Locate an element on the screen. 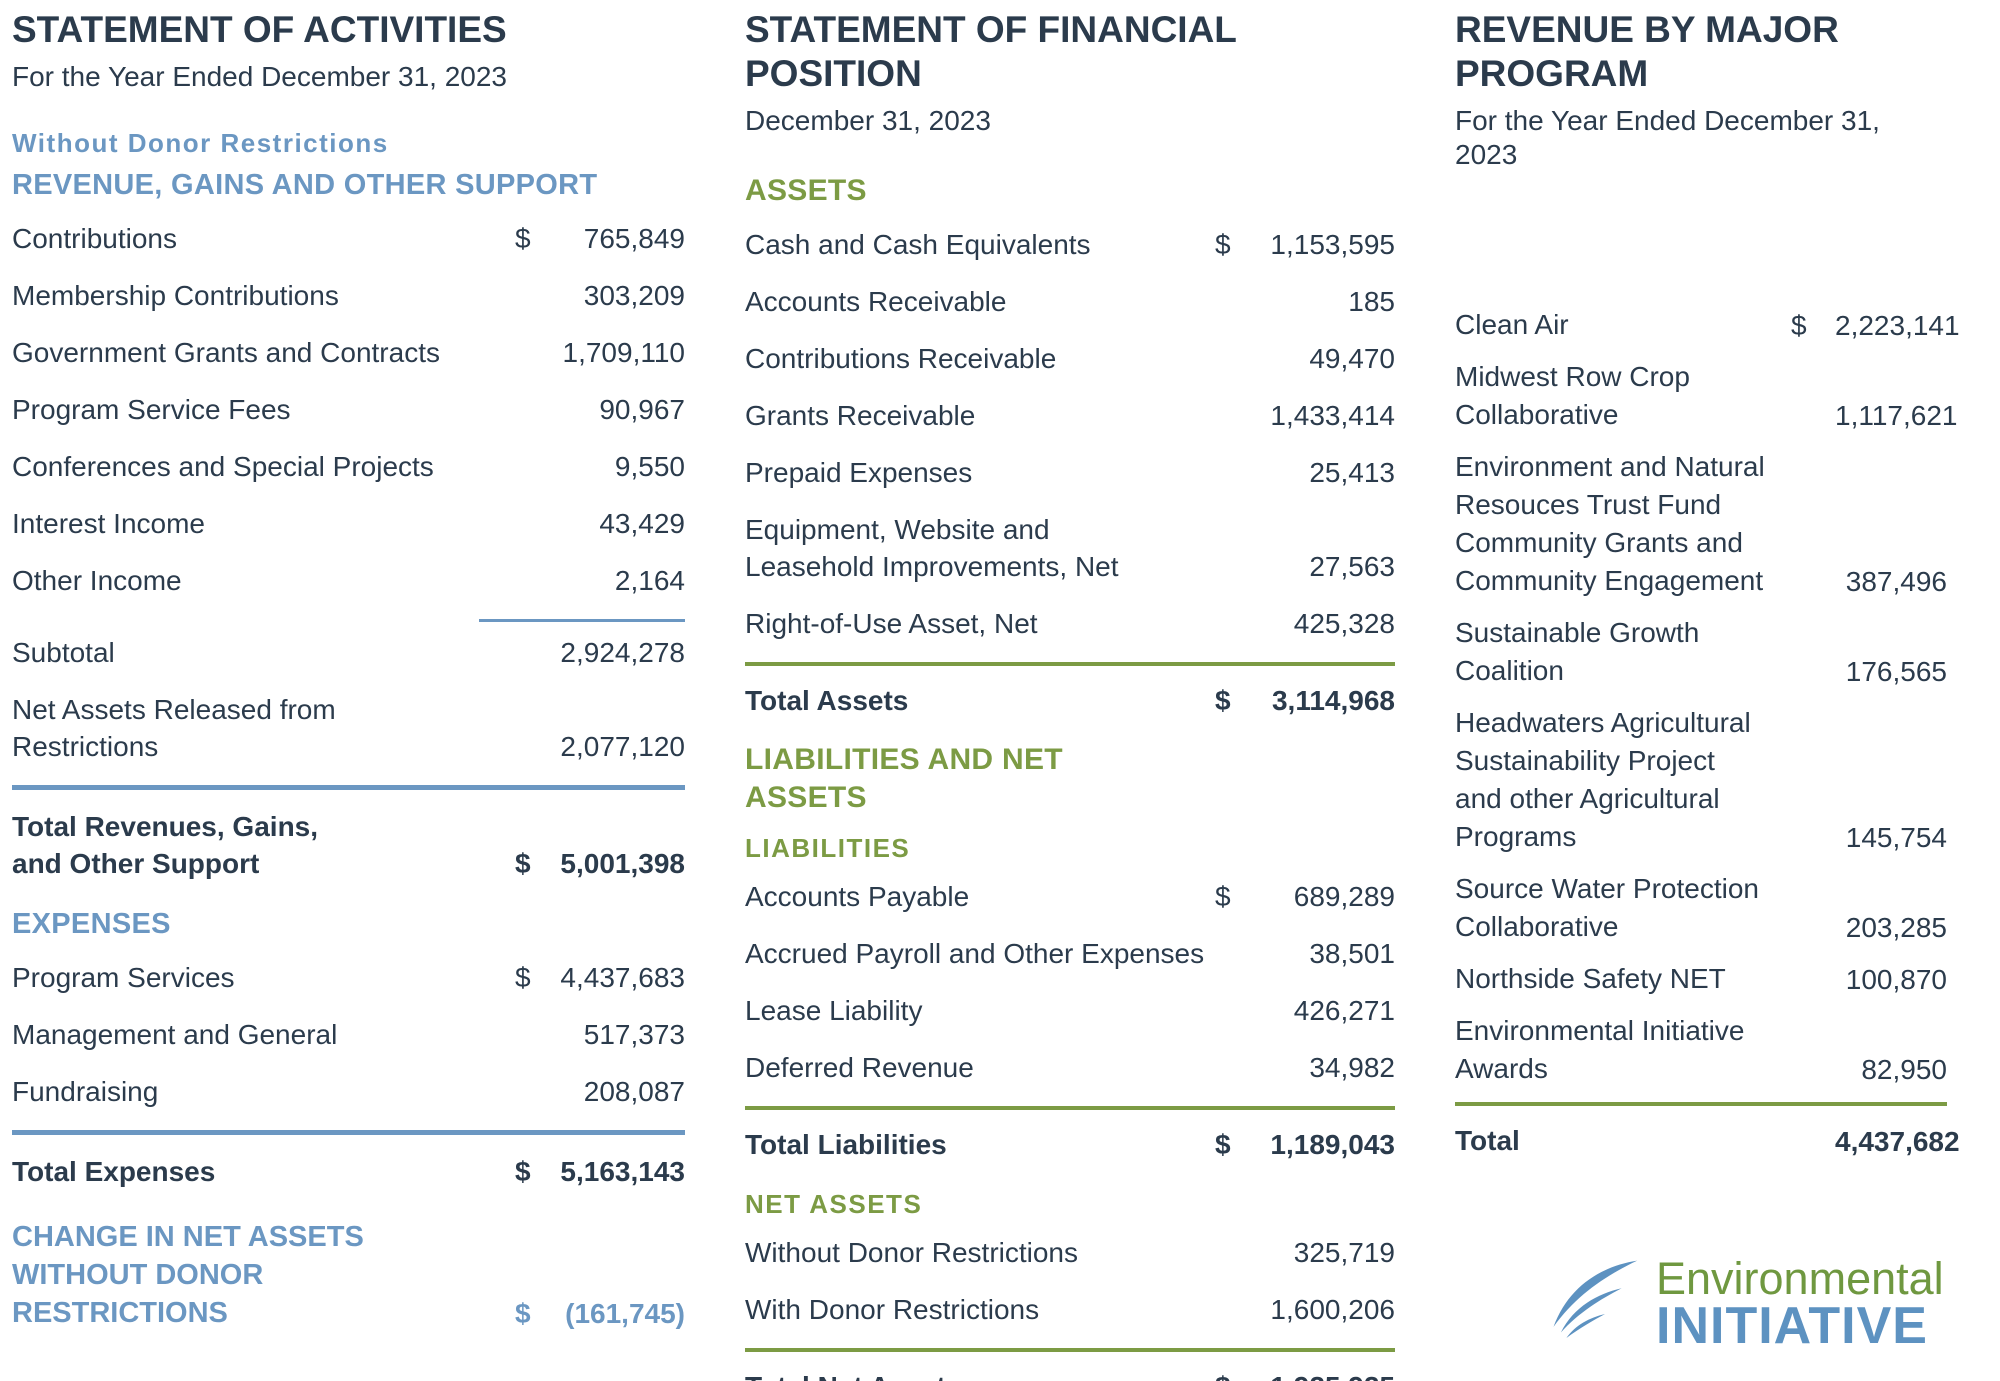 This screenshot has width=2000, height=1381. row-label: Total Expenses is located at coordinates (114, 1171).